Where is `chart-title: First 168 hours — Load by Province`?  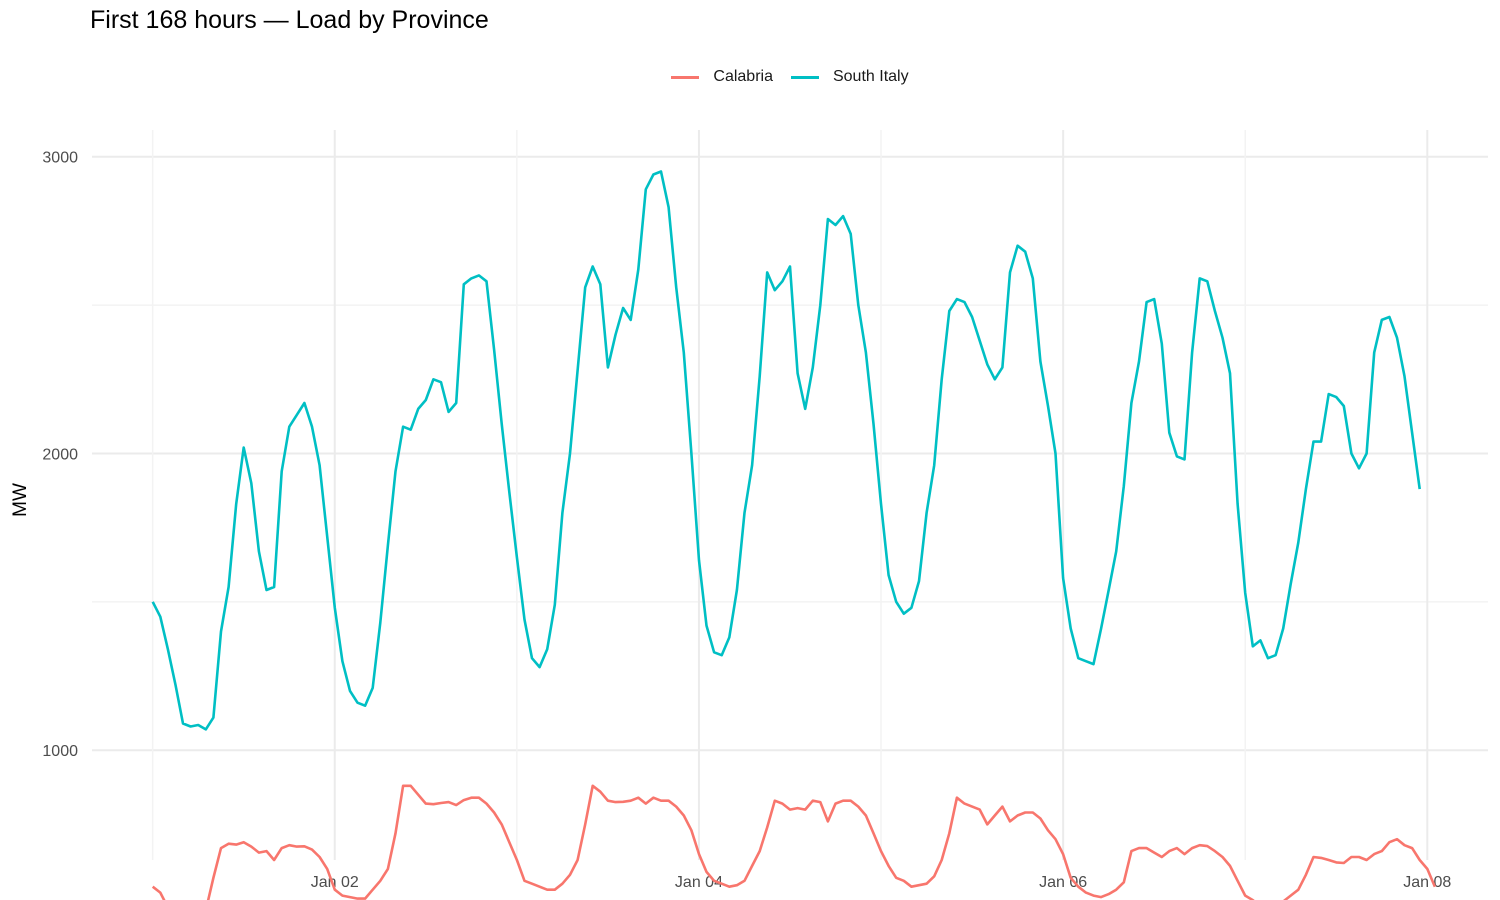 chart-title: First 168 hours — Load by Province is located at coordinates (289, 20).